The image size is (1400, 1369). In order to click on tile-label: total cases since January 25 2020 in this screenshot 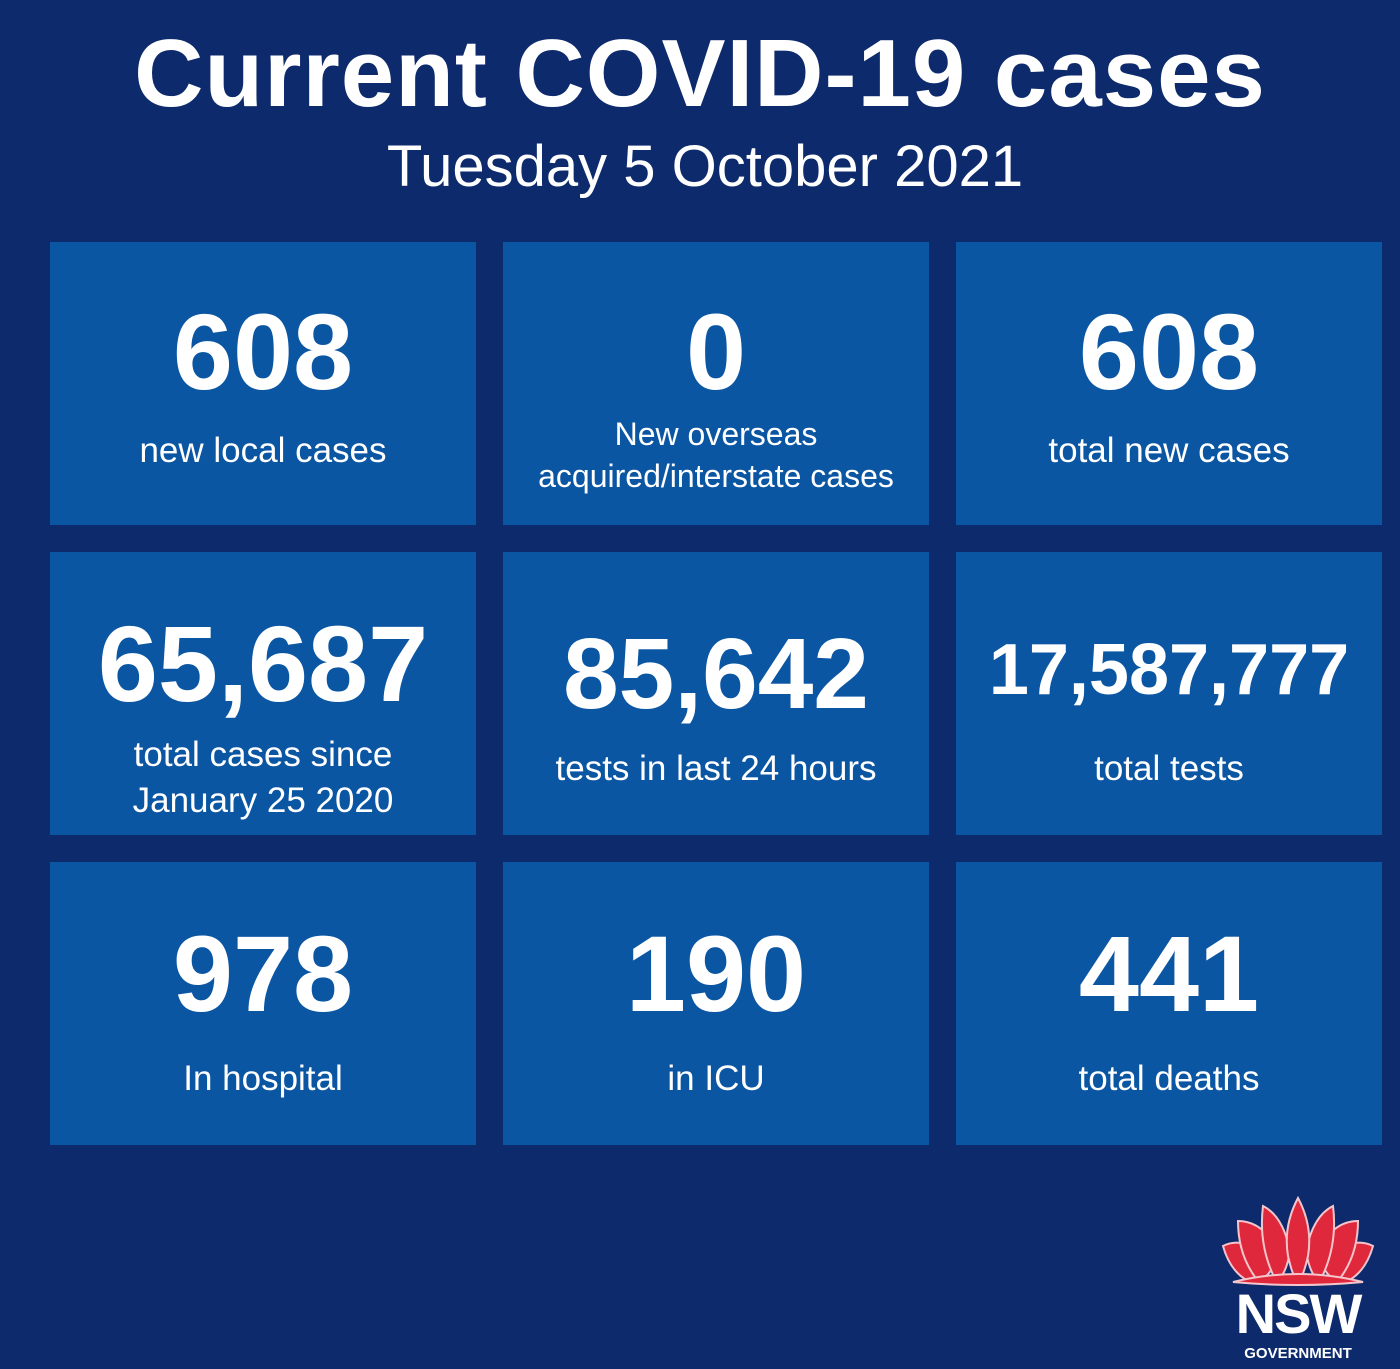, I will do `click(263, 777)`.